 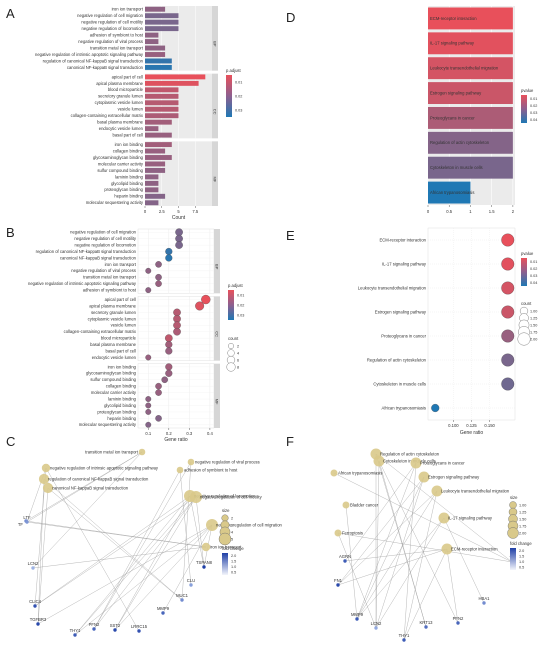 What do you see at coordinates (489, 425) in the screenshot?
I see `x-tick-label: 0.150` at bounding box center [489, 425].